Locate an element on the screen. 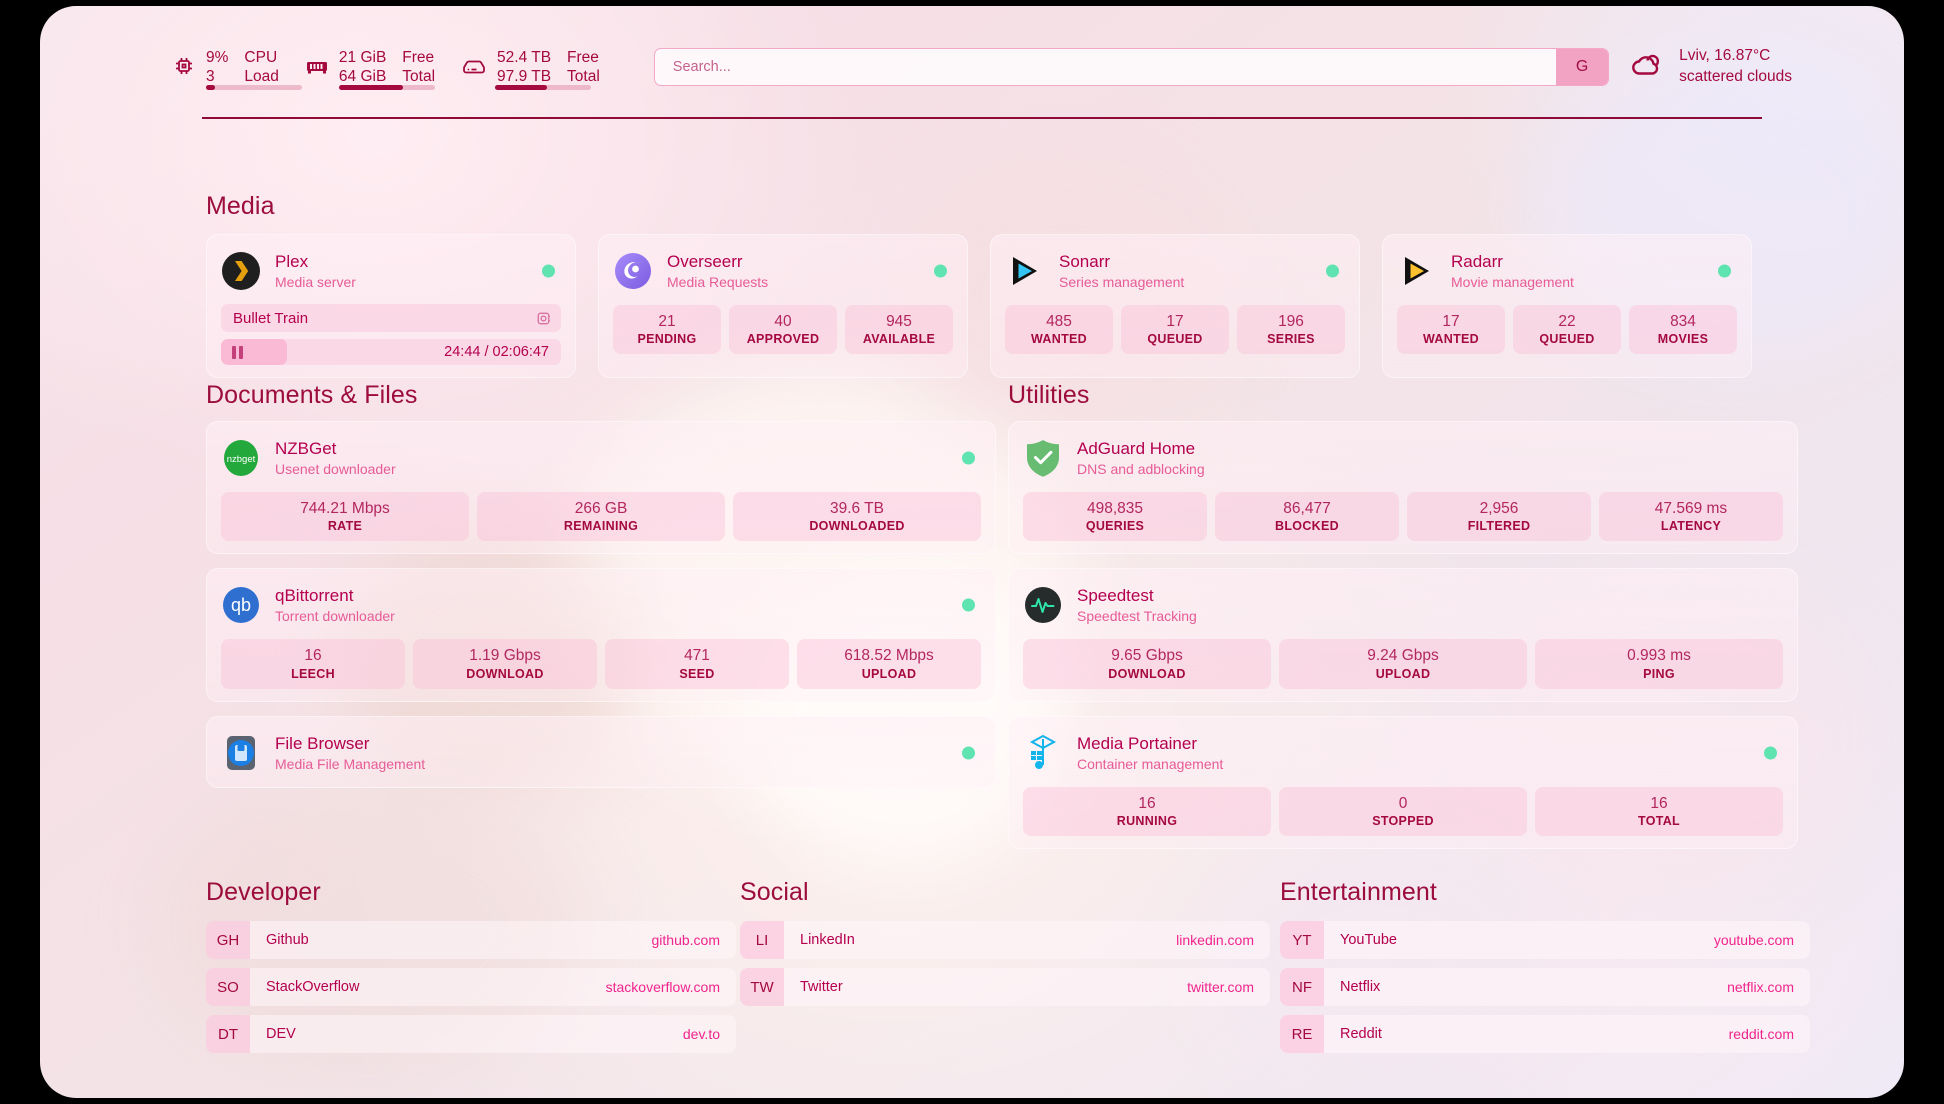 Image resolution: width=1944 pixels, height=1104 pixels. bookmark-item: YT YouTube youtube.com is located at coordinates (1545, 940).